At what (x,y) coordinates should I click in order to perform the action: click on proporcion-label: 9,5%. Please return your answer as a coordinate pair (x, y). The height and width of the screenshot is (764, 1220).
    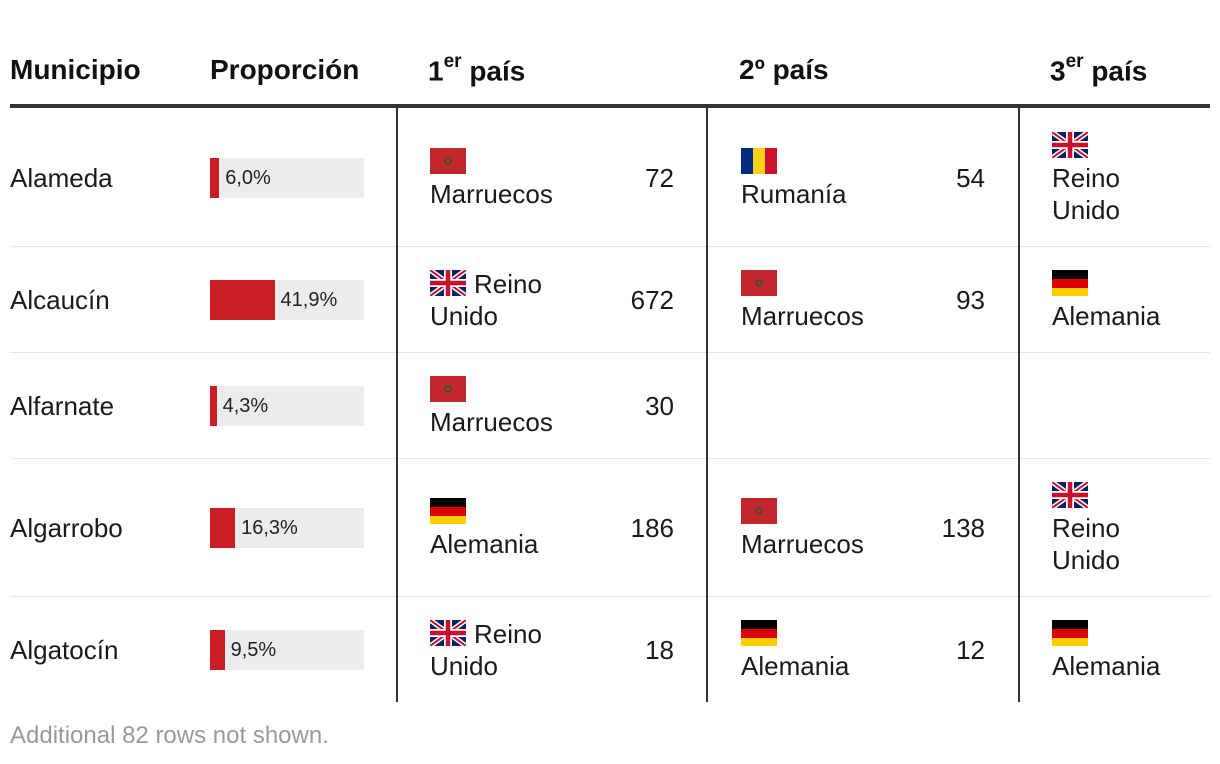
    Looking at the image, I should click on (253, 649).